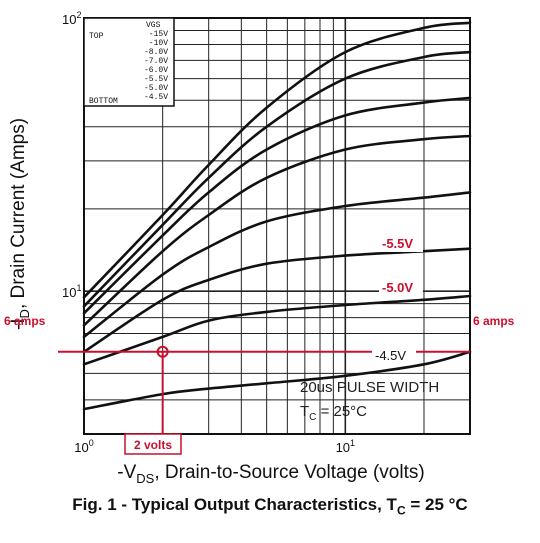  I want to click on legend-top-label: TOP, so click(96, 36).